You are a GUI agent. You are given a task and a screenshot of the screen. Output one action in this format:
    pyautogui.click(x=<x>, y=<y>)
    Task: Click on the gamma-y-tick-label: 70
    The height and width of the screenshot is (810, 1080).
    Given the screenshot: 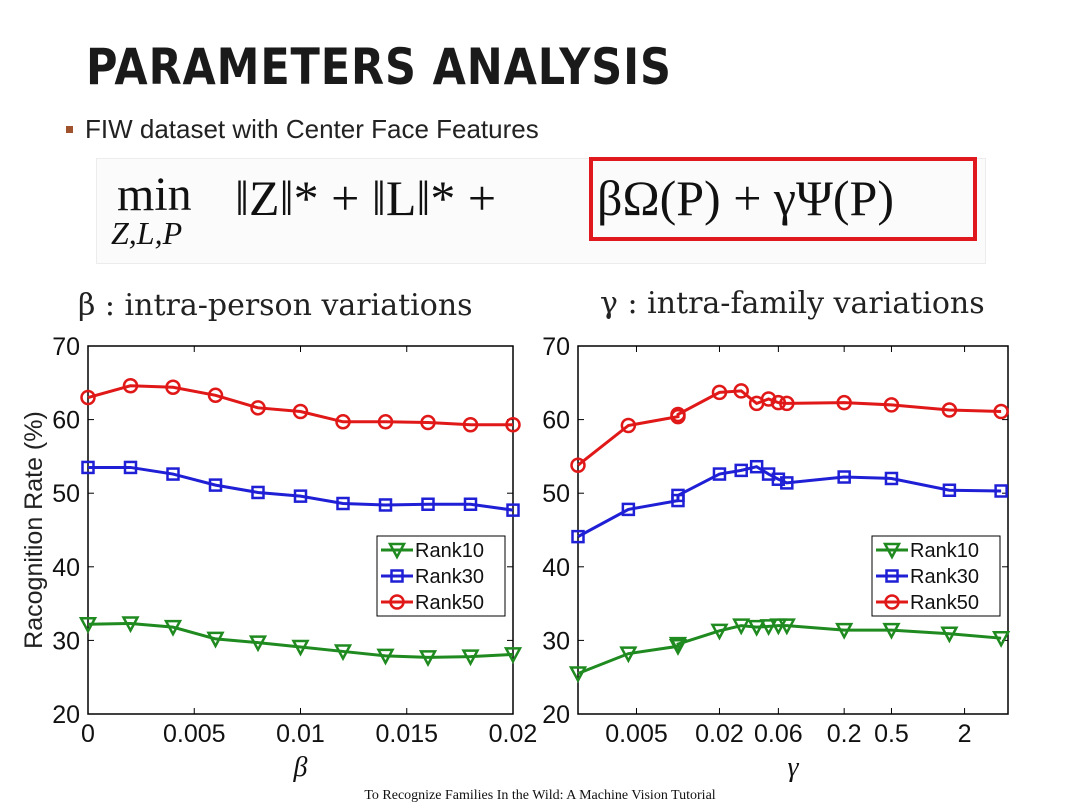 What is the action you would take?
    pyautogui.click(x=556, y=347)
    